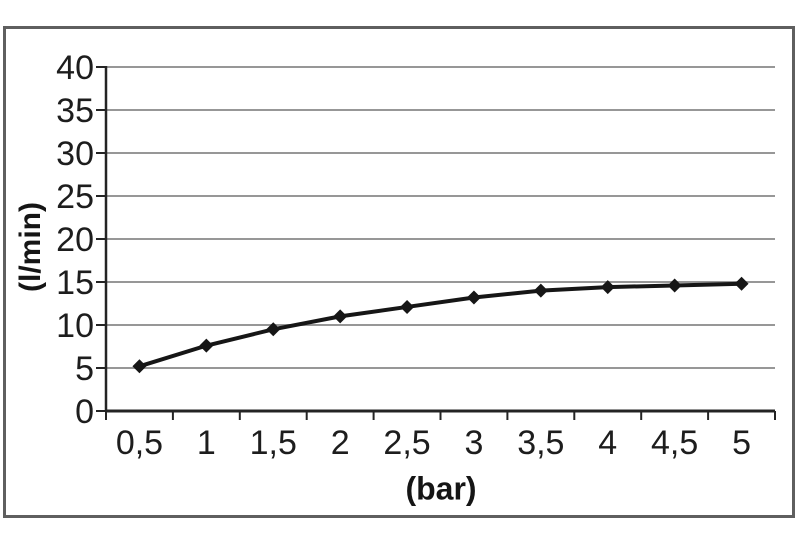  I want to click on x-tick-label: 1,5, so click(273, 443).